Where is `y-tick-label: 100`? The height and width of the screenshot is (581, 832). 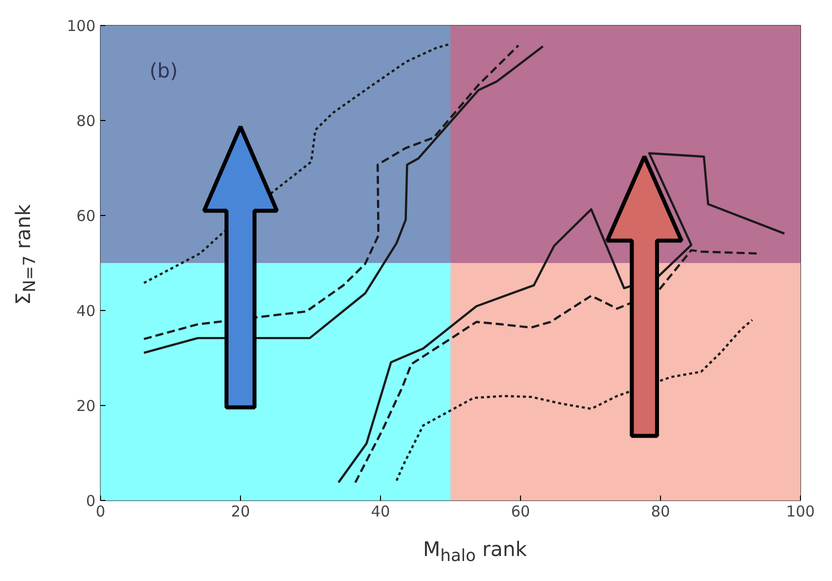 y-tick-label: 100 is located at coordinates (81, 26).